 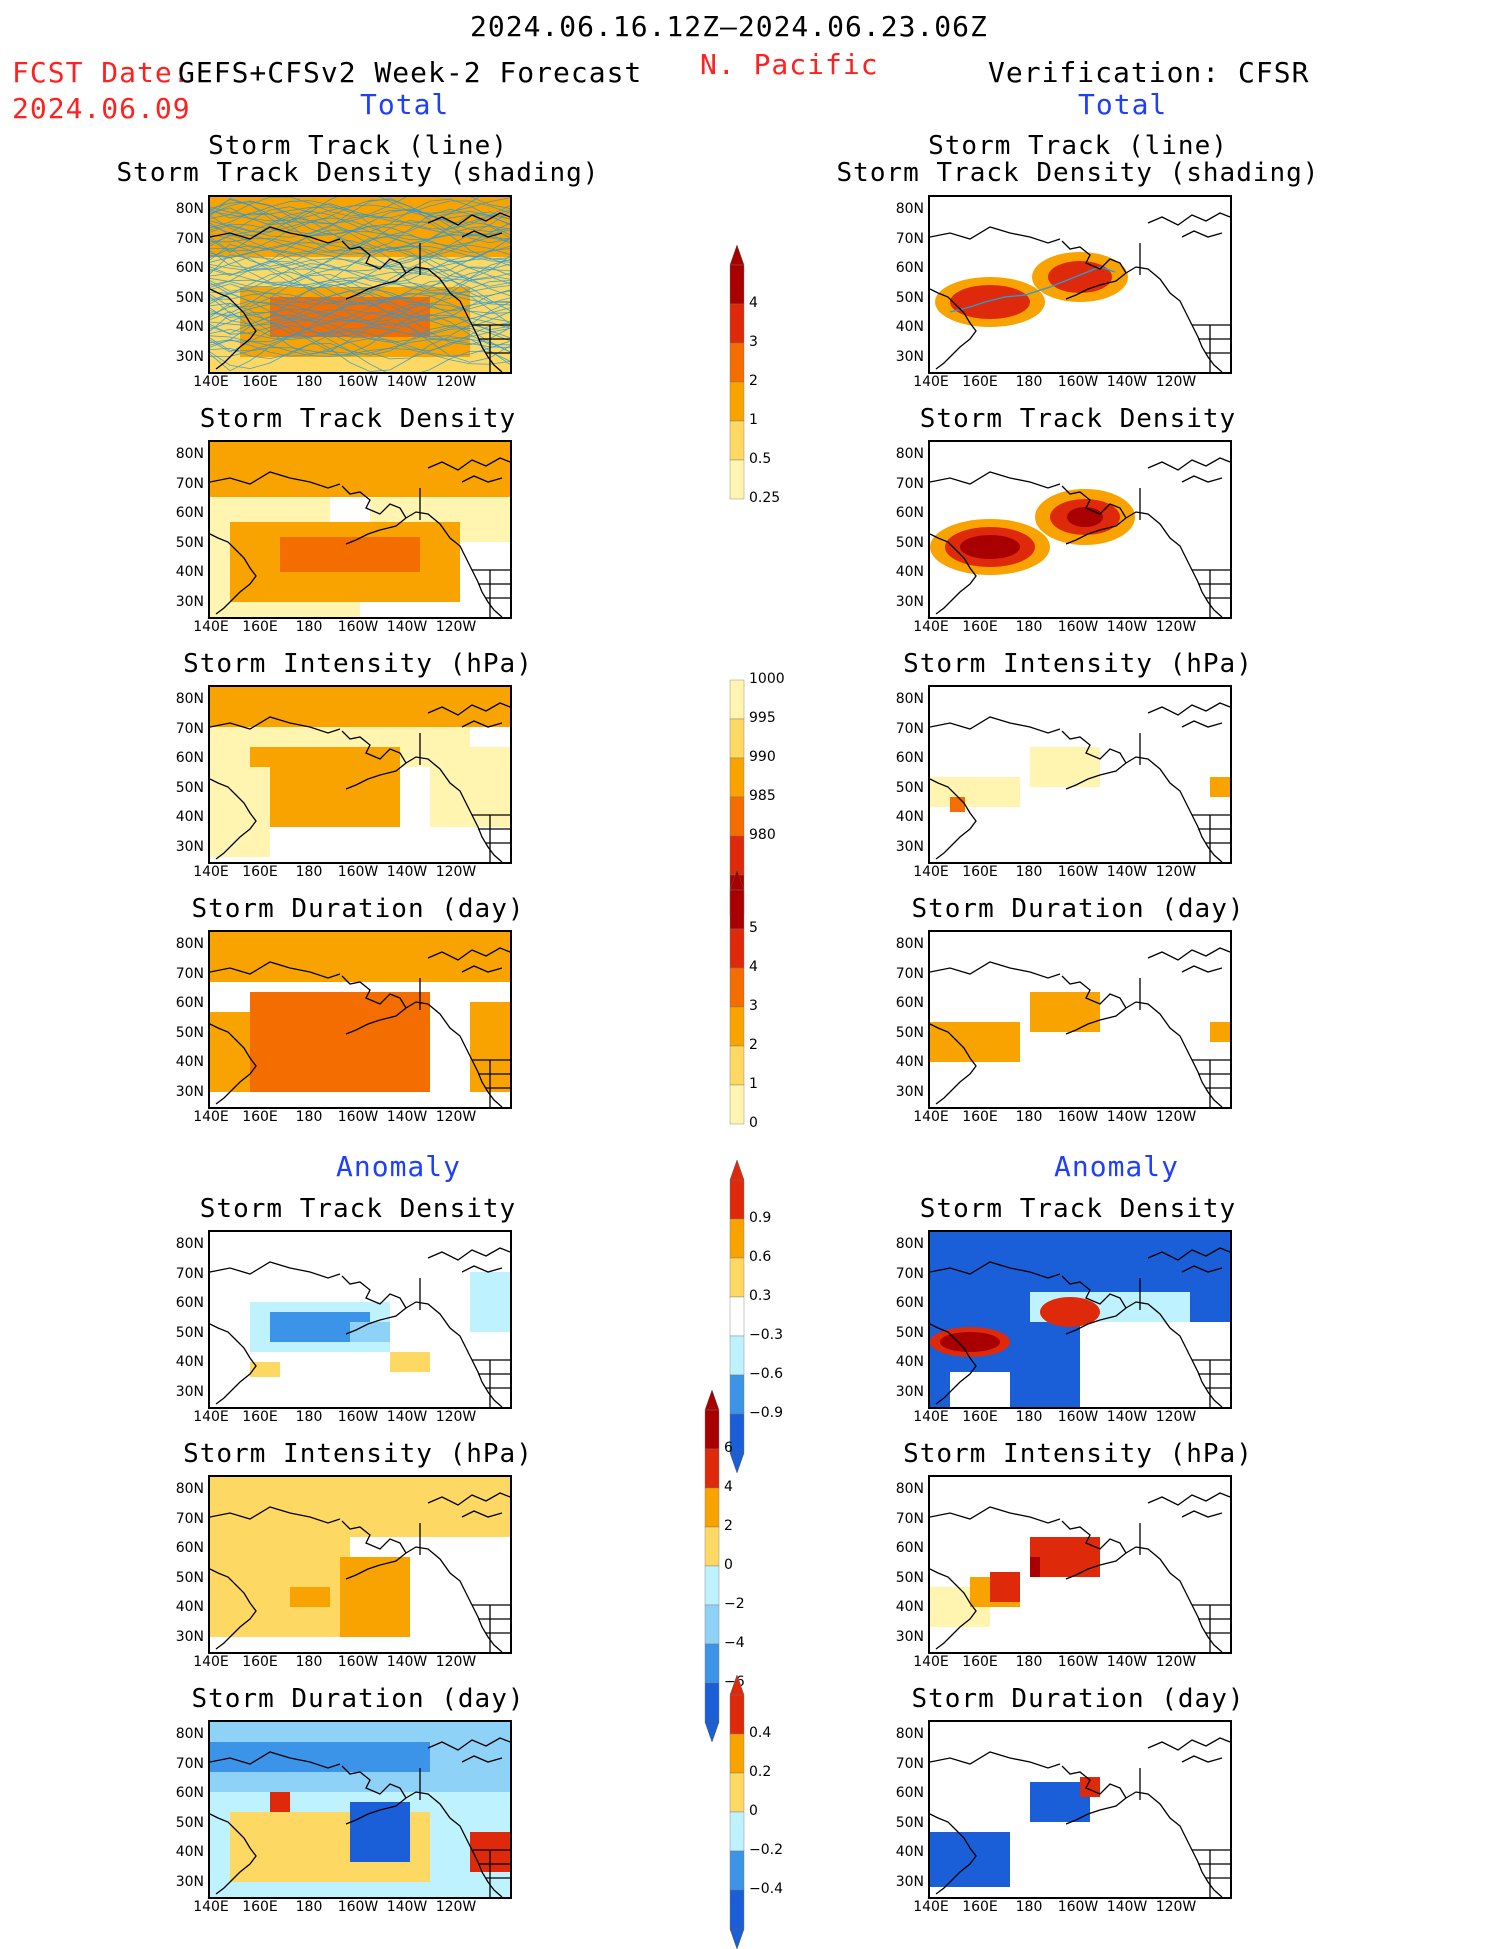 I want to click on colorbar-label: 5, so click(x=753, y=928).